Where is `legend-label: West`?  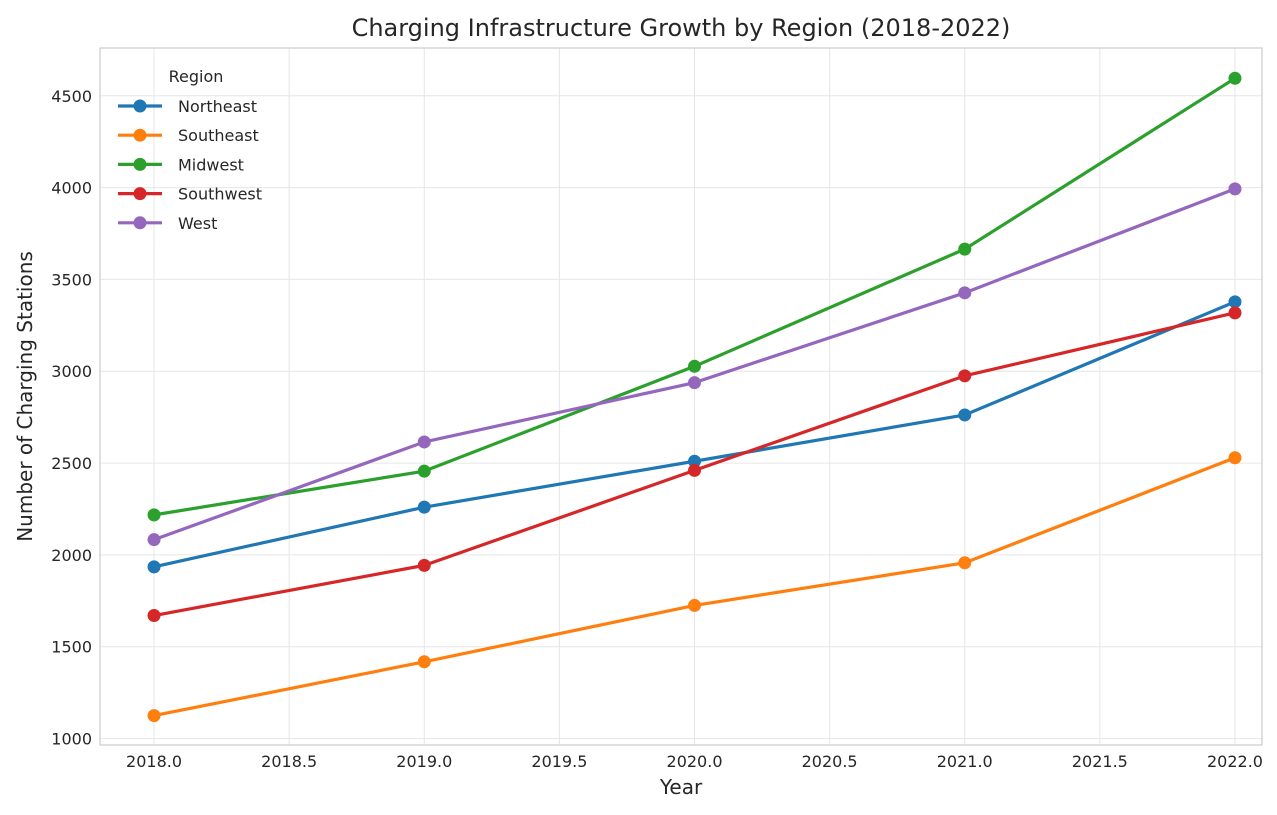 legend-label: West is located at coordinates (197, 223).